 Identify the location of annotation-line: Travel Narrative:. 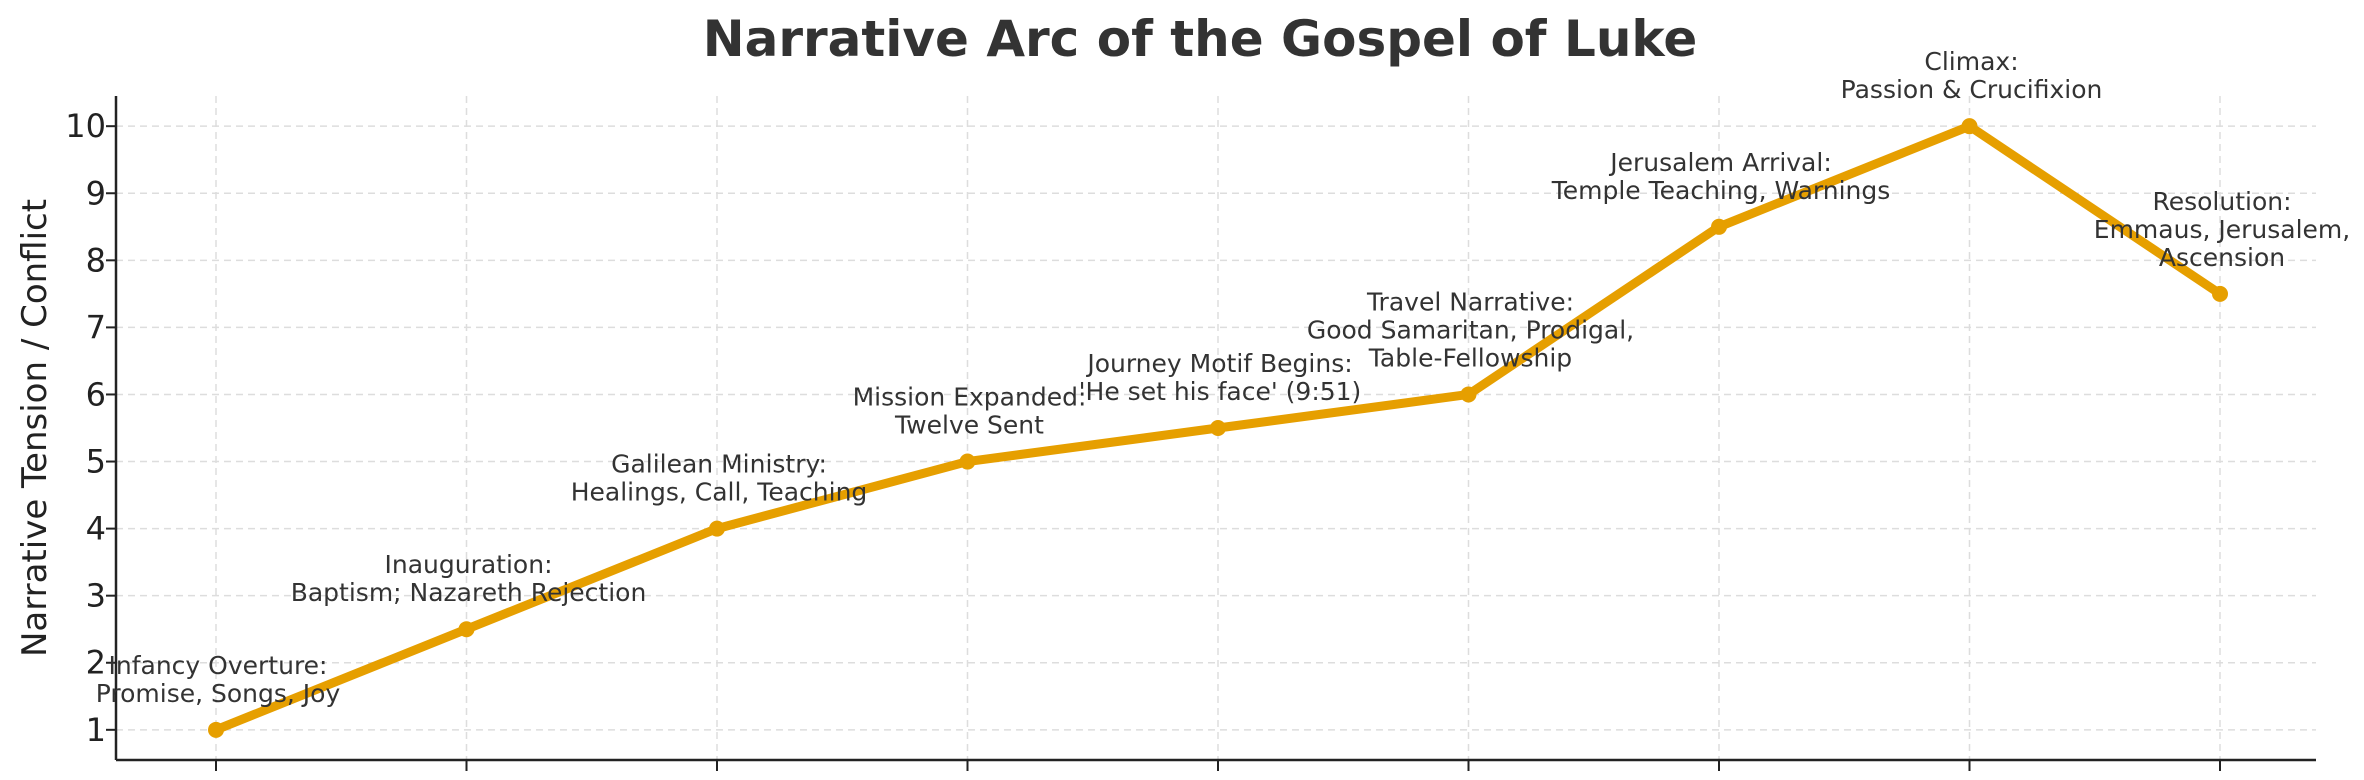
(1470, 301).